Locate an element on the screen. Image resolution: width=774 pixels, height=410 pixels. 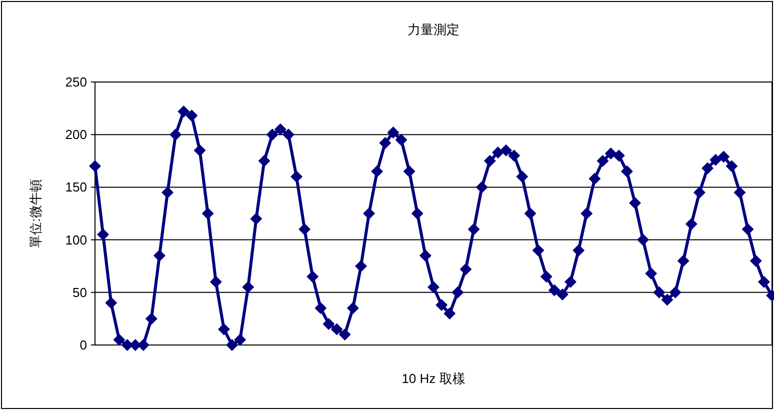
y-tick-label: 250 is located at coordinates (76, 82).